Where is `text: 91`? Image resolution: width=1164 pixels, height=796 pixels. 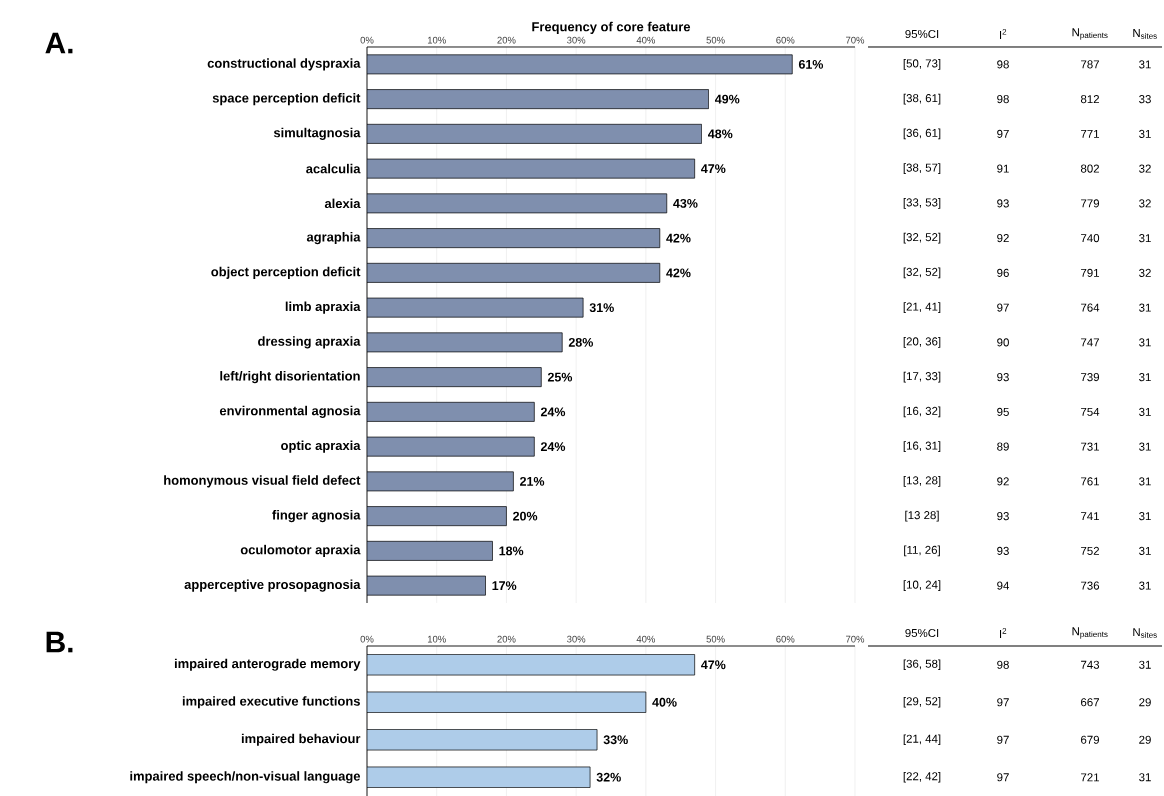
text: 91 is located at coordinates (1003, 168).